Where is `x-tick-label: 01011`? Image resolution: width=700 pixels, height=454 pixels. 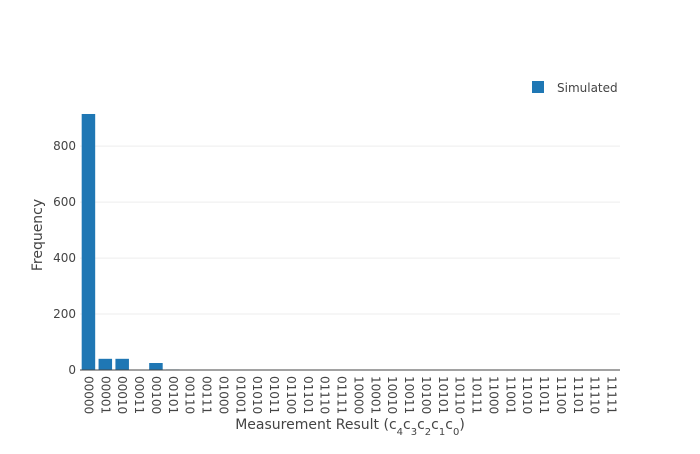 x-tick-label: 01011 is located at coordinates (274, 395).